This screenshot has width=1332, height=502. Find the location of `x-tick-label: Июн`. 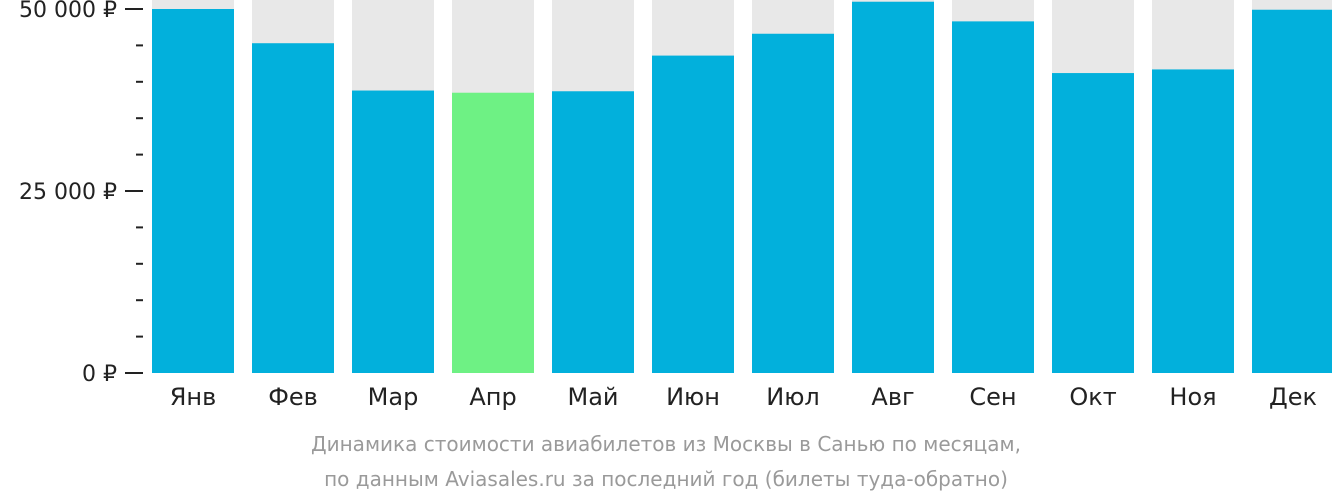

x-tick-label: Июн is located at coordinates (693, 397).